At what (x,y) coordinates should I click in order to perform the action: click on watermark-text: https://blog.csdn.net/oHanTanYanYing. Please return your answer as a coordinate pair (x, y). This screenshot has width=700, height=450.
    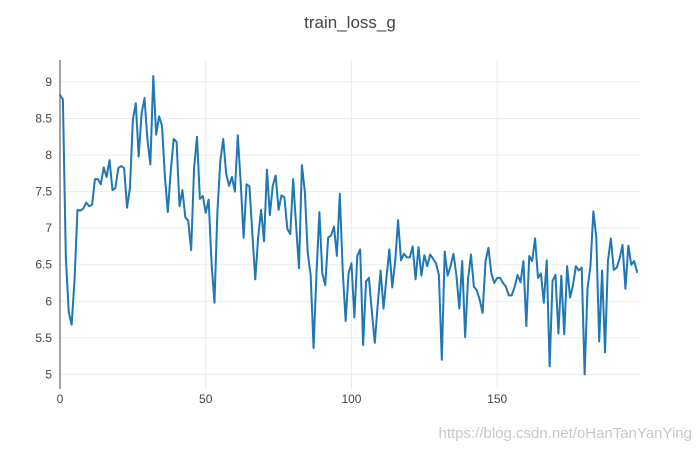
    Looking at the image, I should click on (565, 433).